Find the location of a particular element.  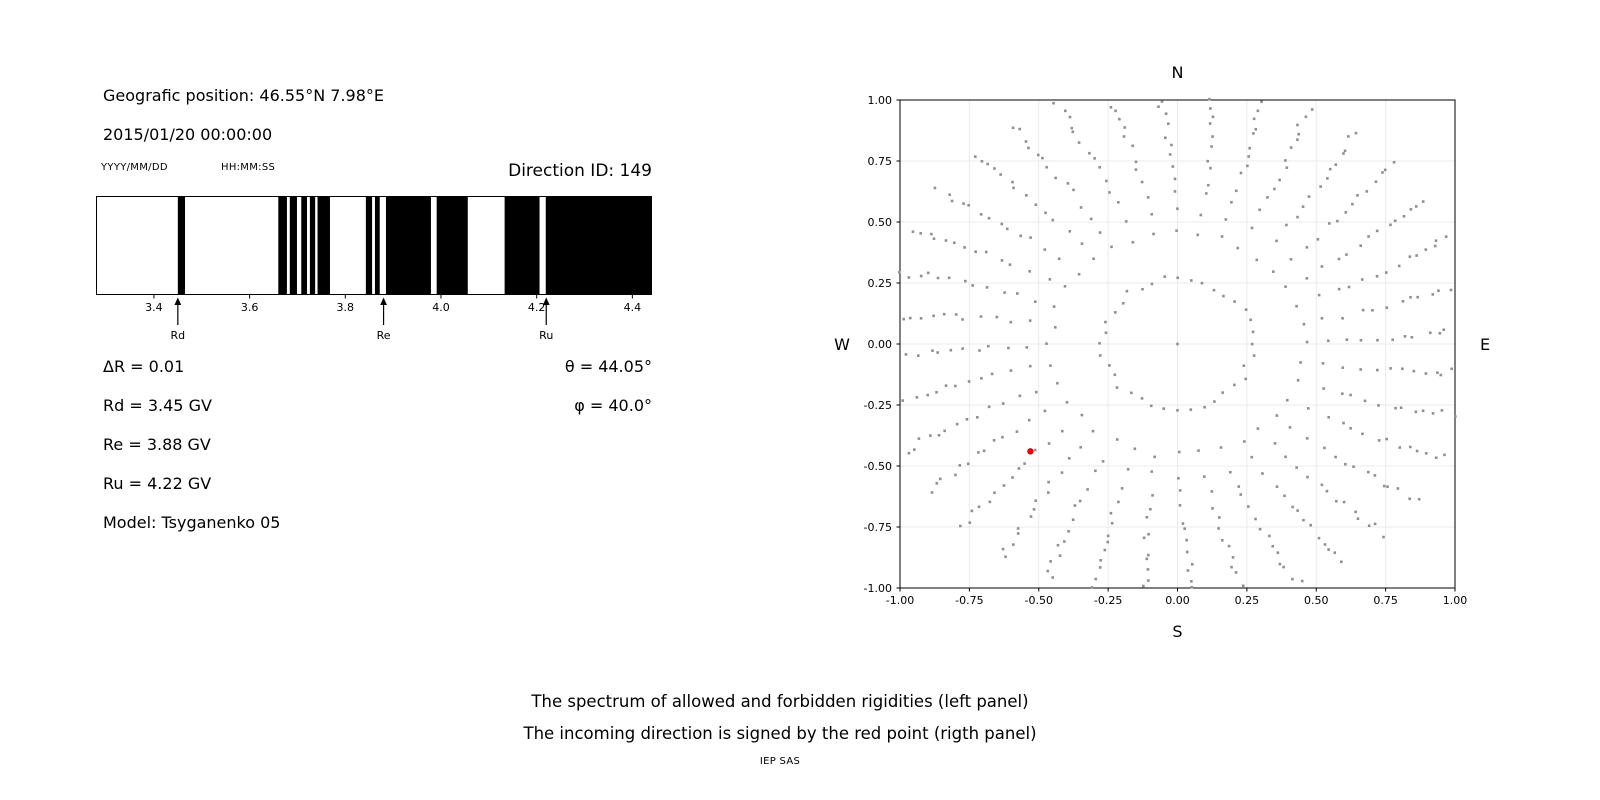

svg-text: Re is located at coordinates (384, 335).